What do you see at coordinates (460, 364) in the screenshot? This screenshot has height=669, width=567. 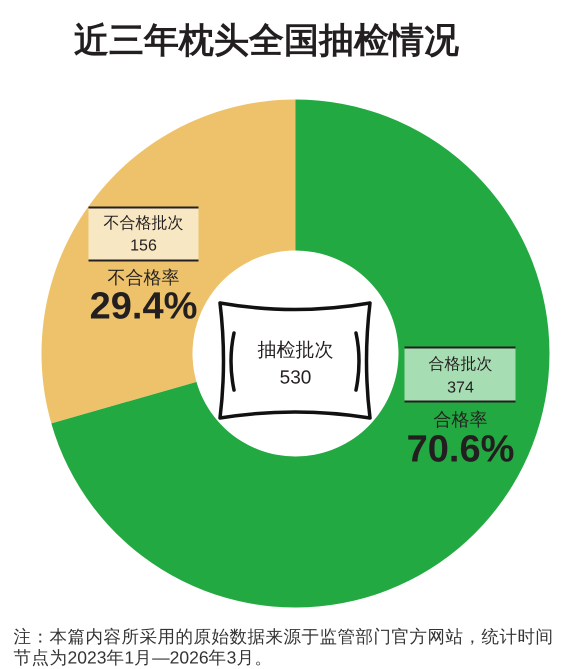 I see `slice-label: 合格批次` at bounding box center [460, 364].